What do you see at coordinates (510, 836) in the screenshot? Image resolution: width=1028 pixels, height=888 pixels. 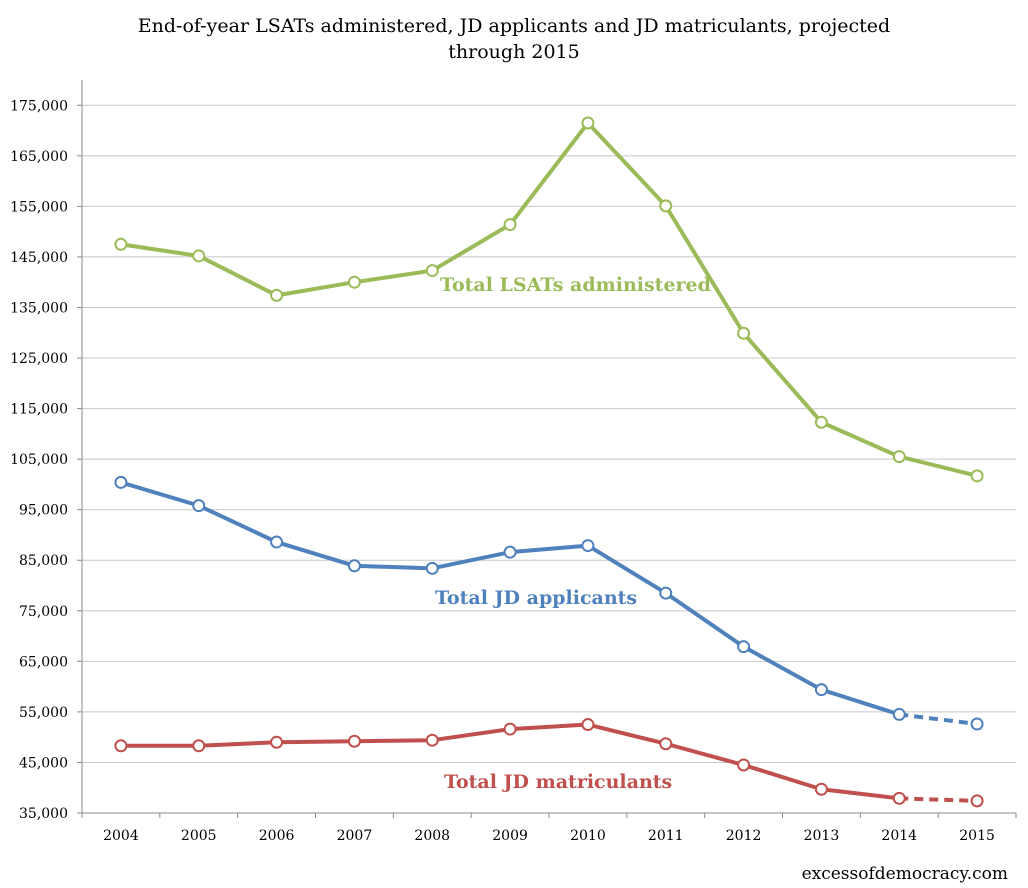 I see `x-tick-label: 2009` at bounding box center [510, 836].